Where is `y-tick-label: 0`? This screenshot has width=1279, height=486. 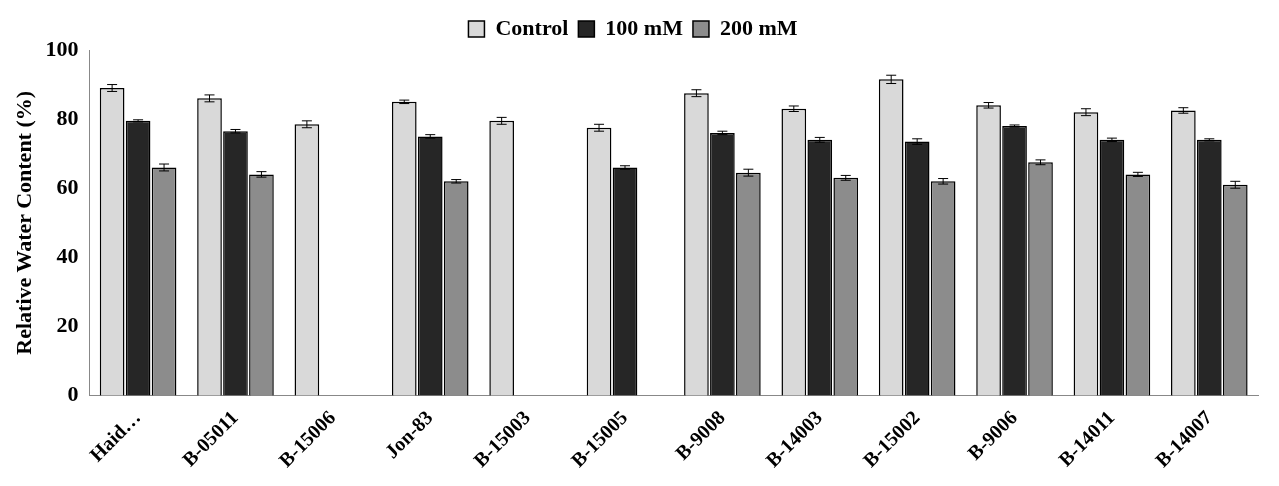 y-tick-label: 0 is located at coordinates (73, 394).